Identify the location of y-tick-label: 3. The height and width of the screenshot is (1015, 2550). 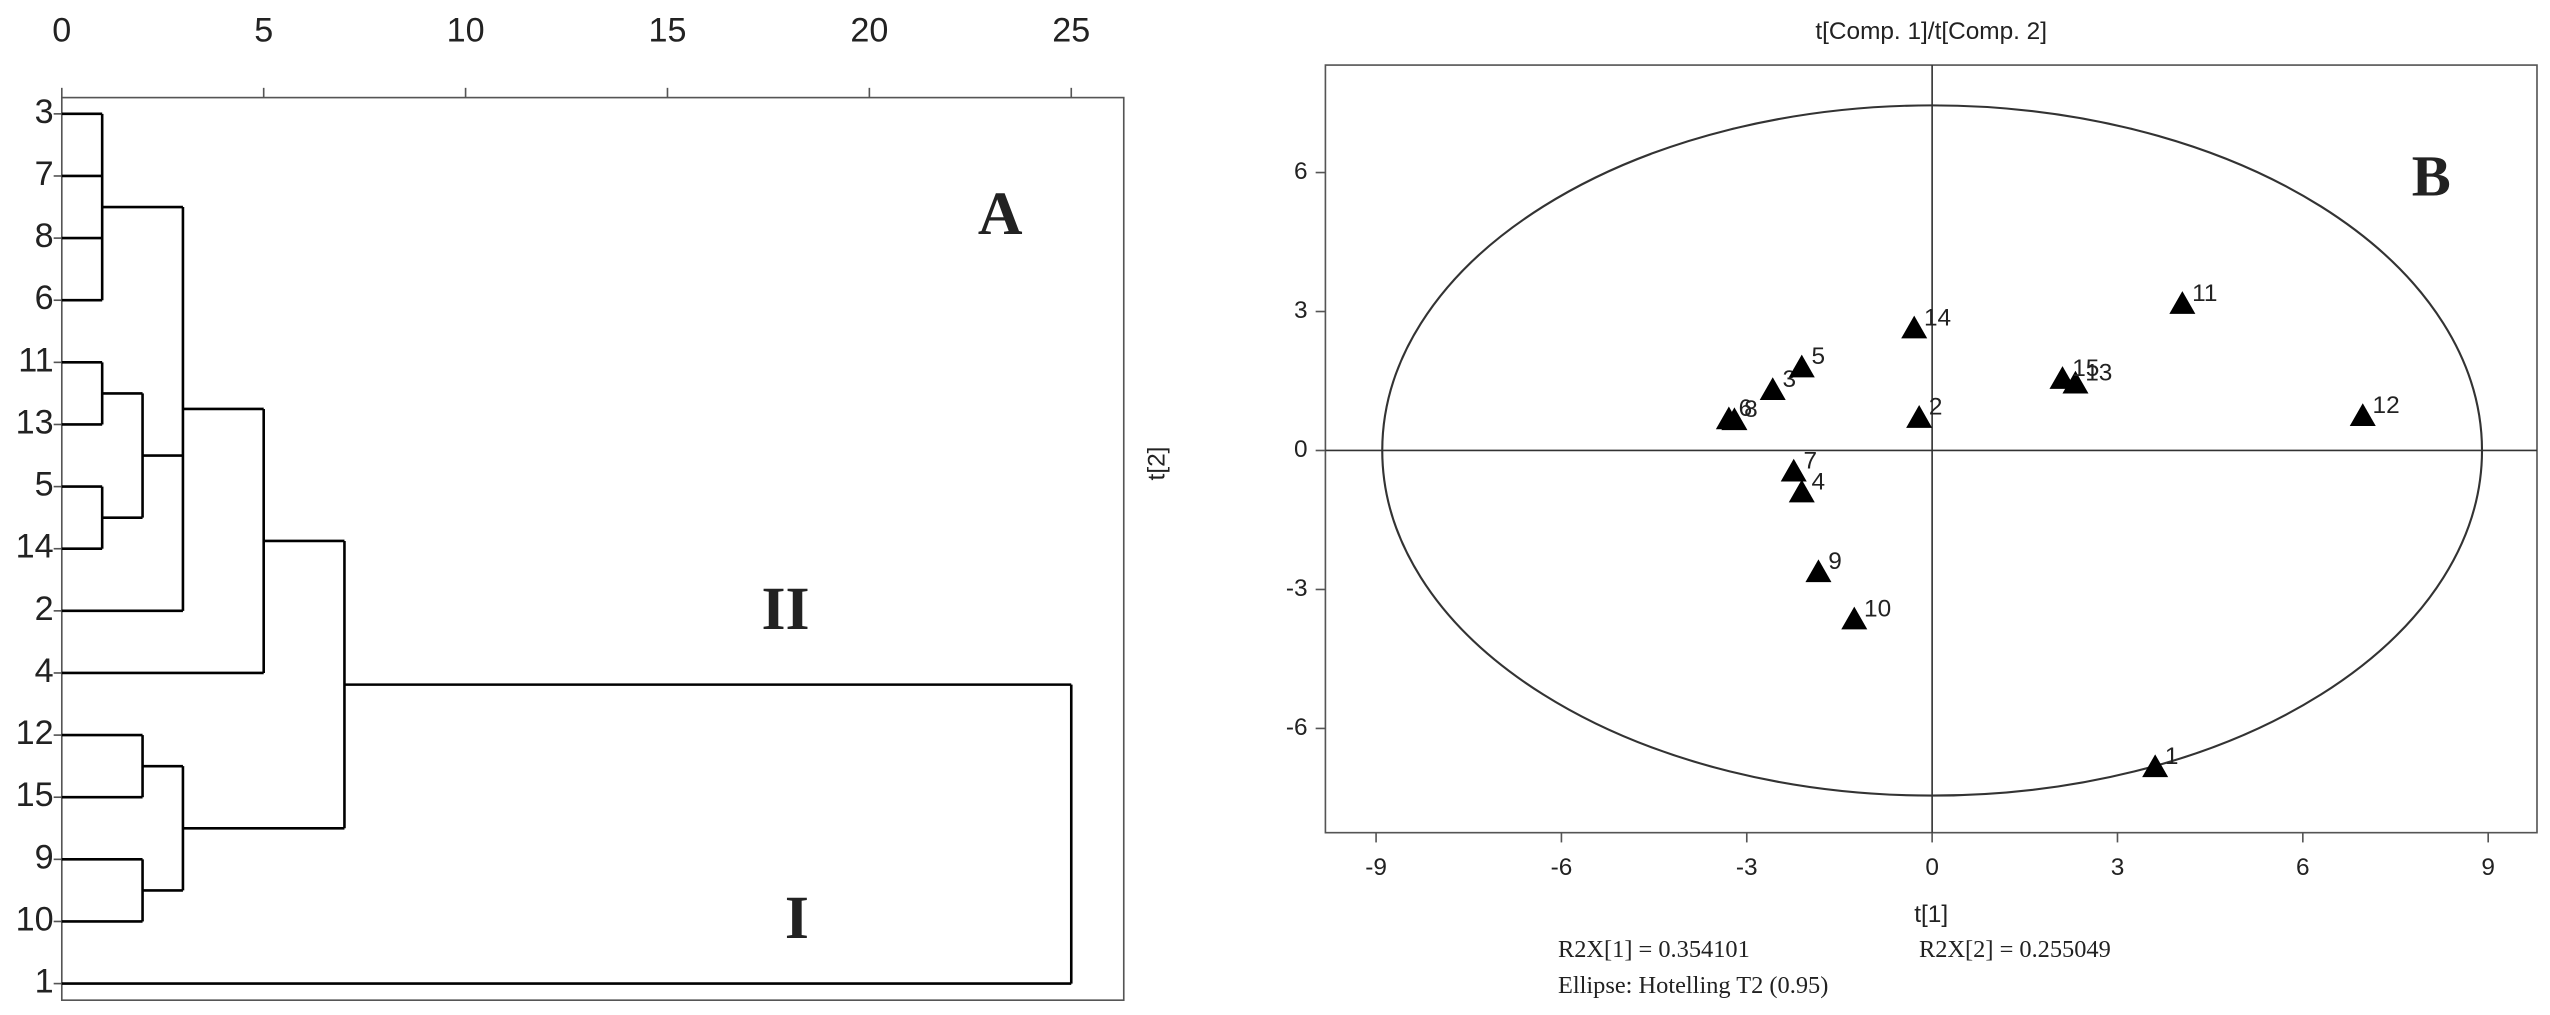
(1301, 310).